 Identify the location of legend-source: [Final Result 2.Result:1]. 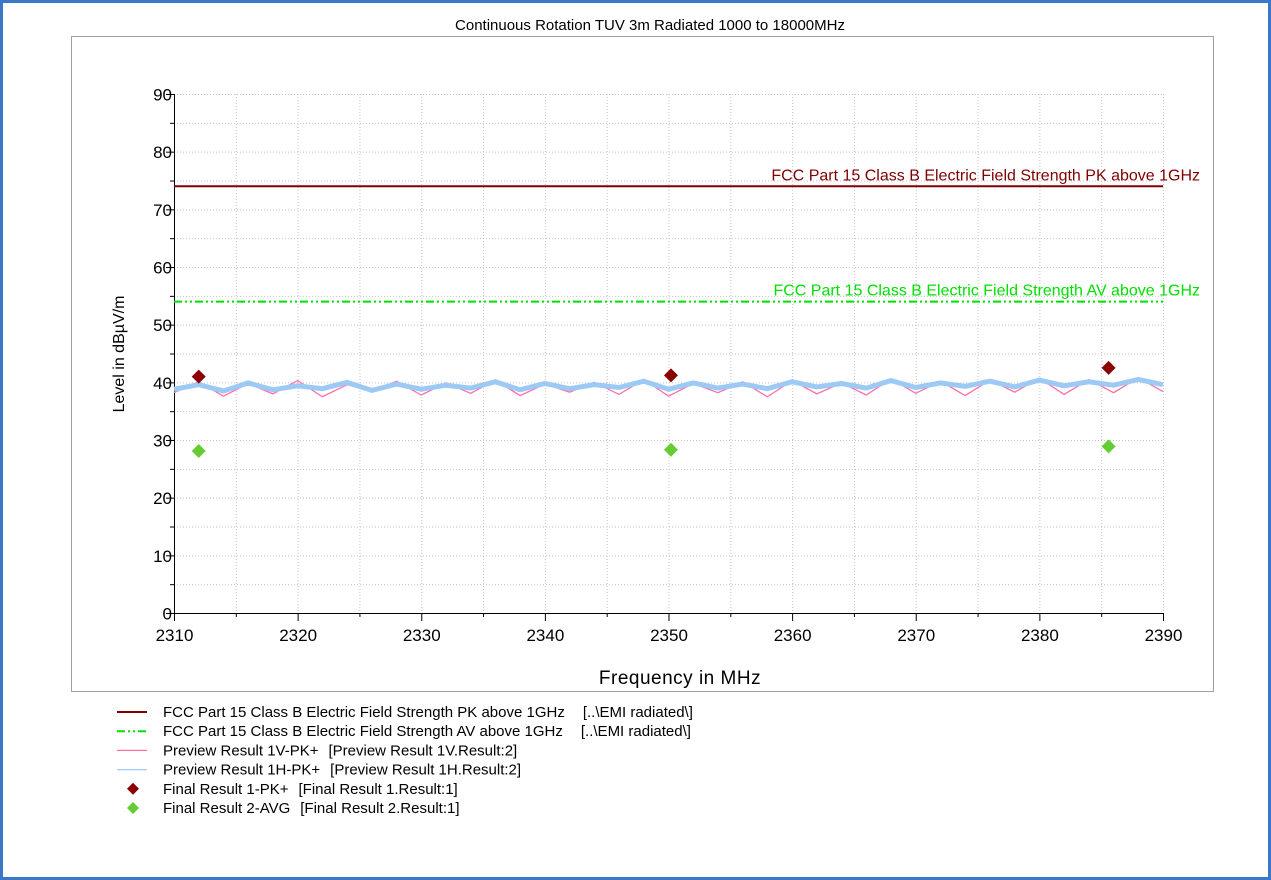
(379, 808).